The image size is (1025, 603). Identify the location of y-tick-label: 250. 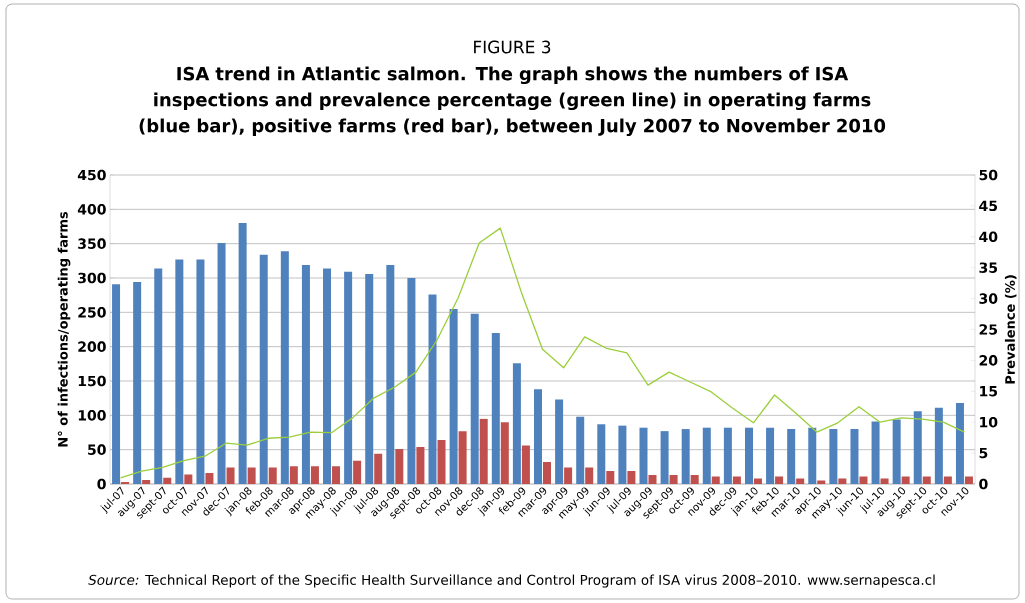
(92, 312).